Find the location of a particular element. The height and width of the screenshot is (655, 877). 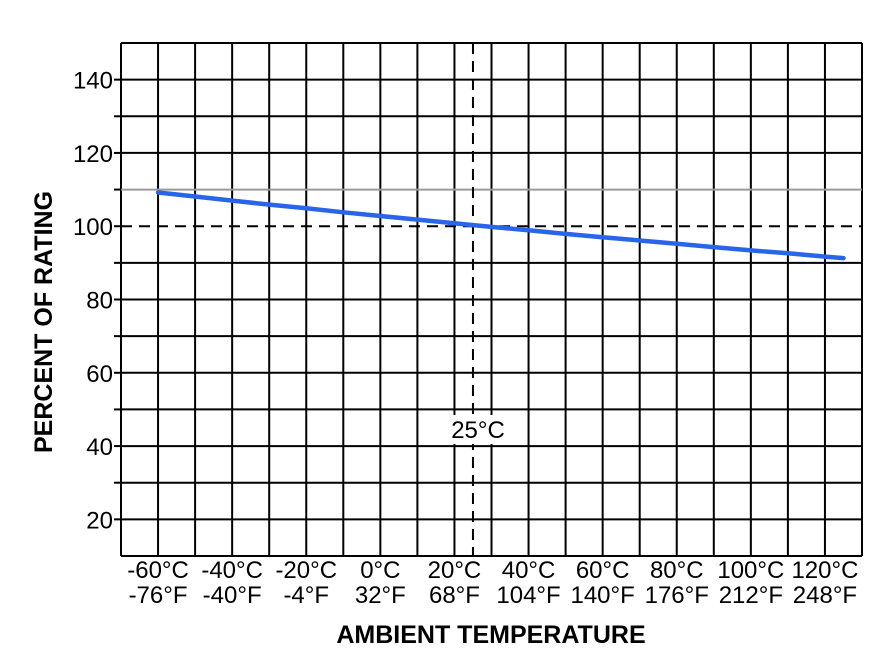

x-tick-label-fahrenheit: 248°F is located at coordinates (825, 595).